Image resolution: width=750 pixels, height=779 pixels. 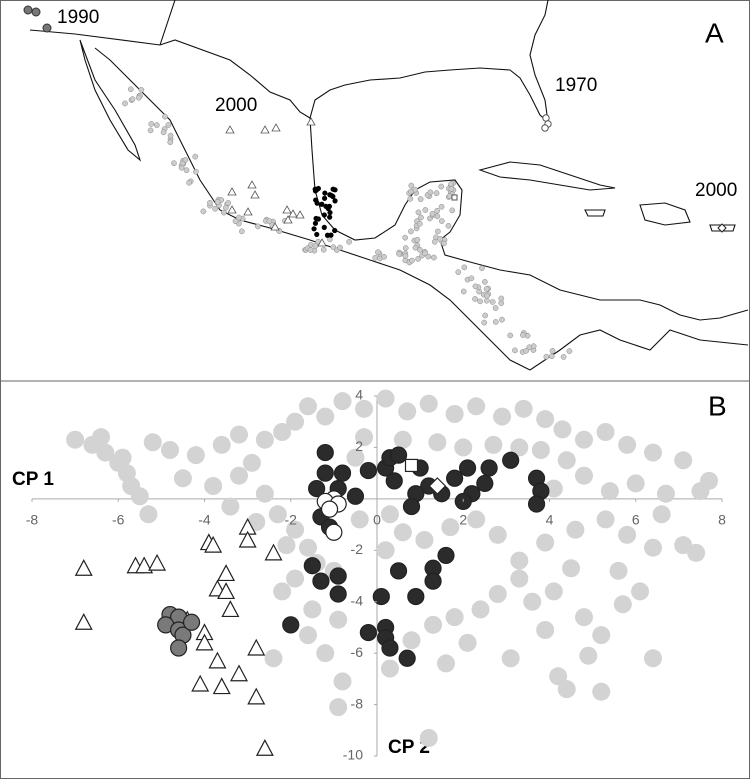 What do you see at coordinates (595, 213) in the screenshot?
I see `jamaica` at bounding box center [595, 213].